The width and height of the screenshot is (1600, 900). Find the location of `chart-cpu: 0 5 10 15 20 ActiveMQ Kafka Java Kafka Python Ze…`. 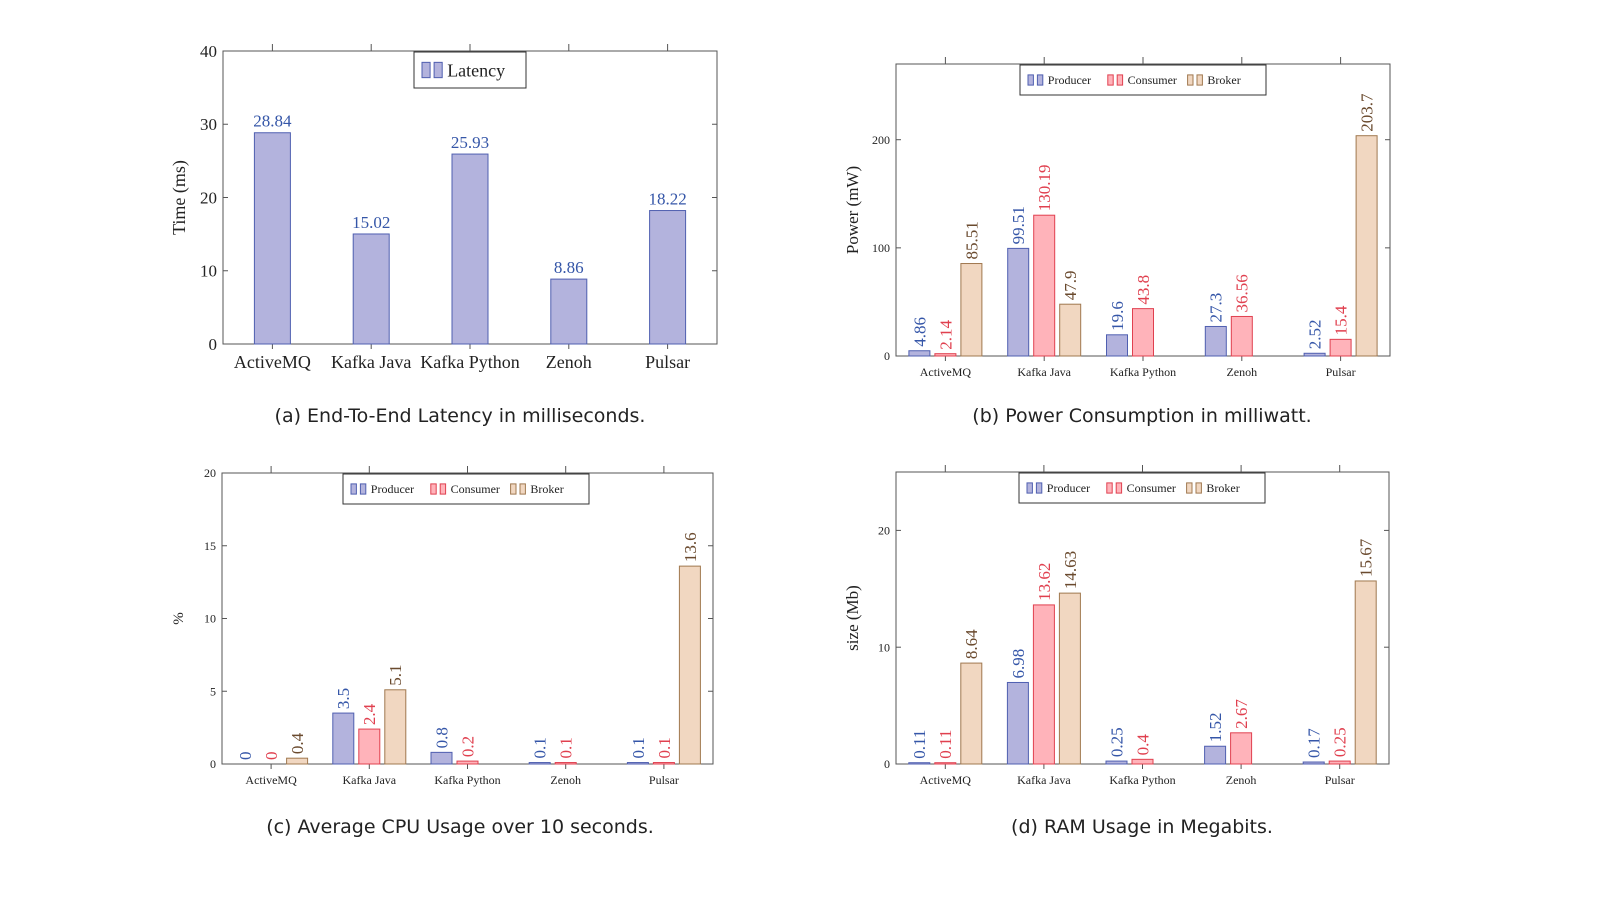

chart-cpu: 0 5 10 15 20 ActiveMQ Kafka Java Kafka Python Ze… is located at coordinates (442, 626).